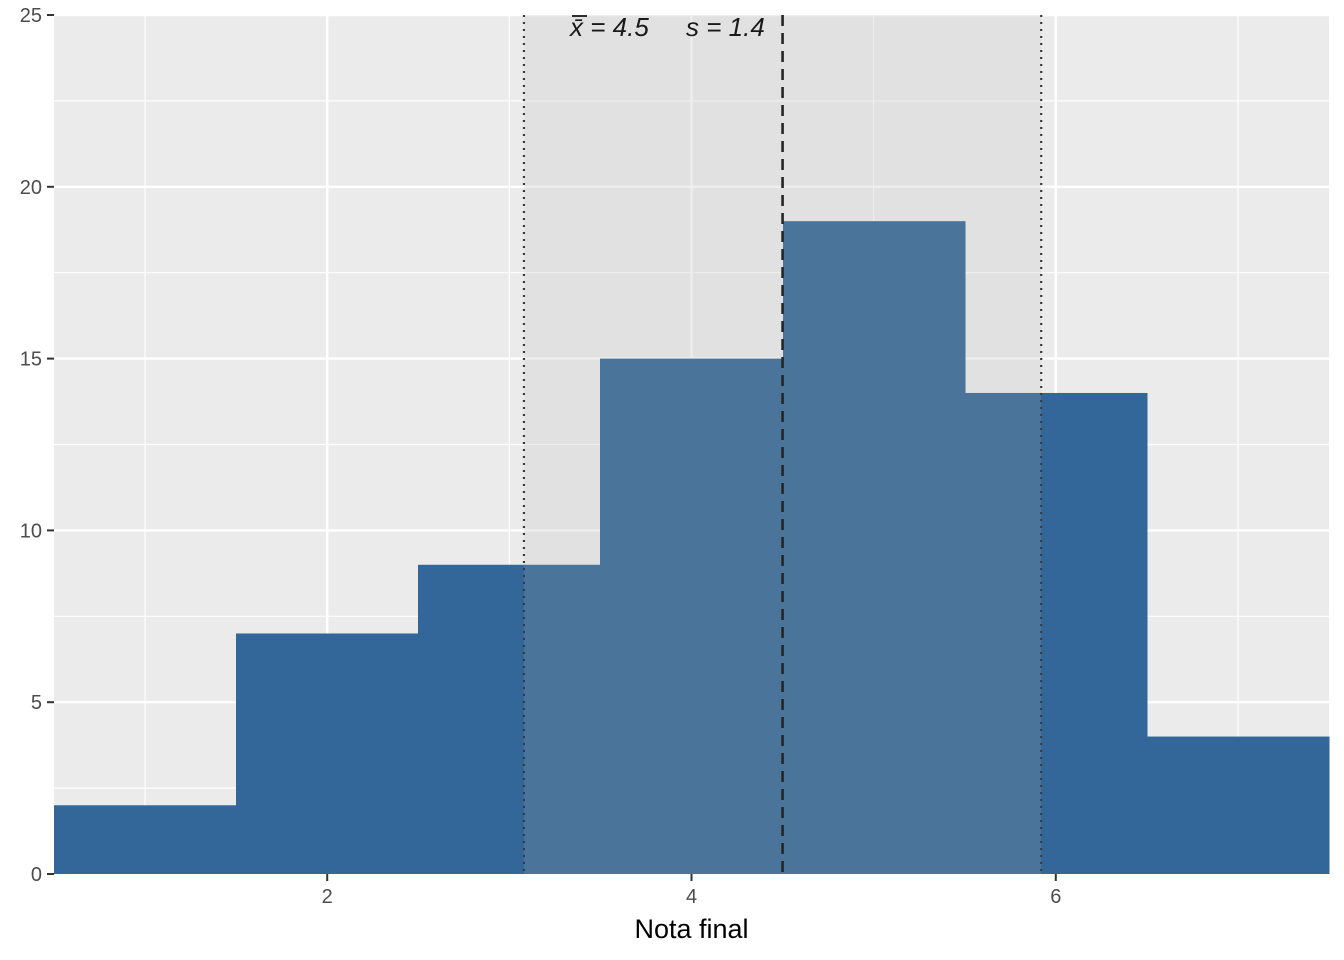  I want to click on x-axis-title: Nota final, so click(691, 929).